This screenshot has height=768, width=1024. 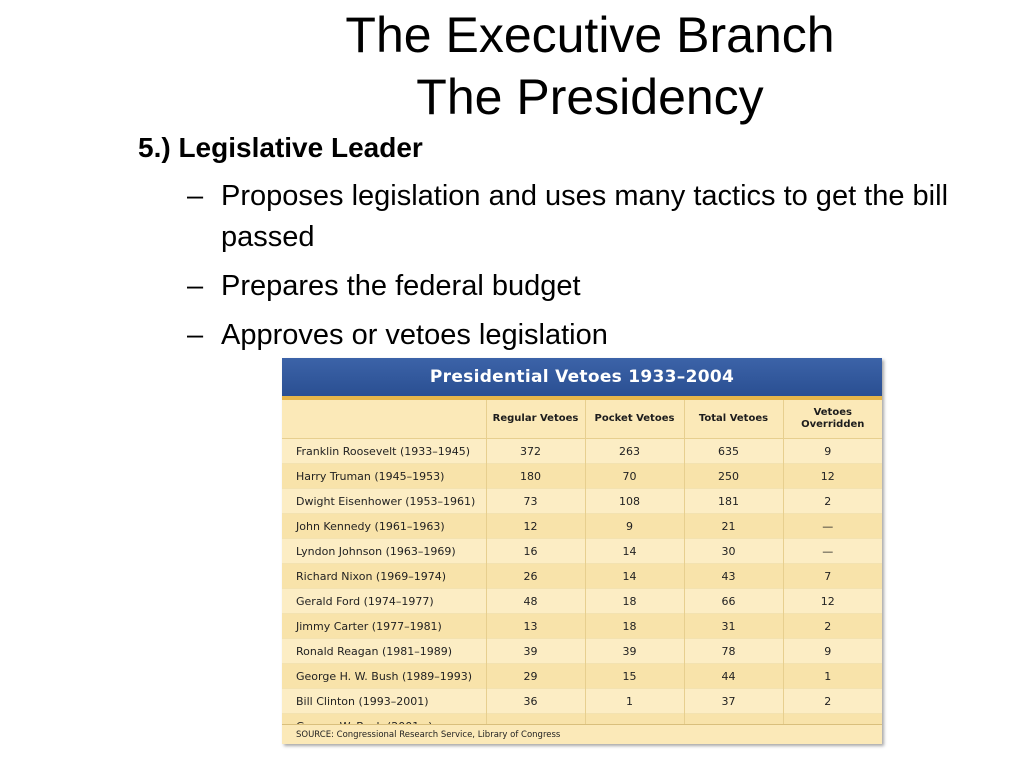 I want to click on veto-count-cell: 180, so click(x=535, y=476).